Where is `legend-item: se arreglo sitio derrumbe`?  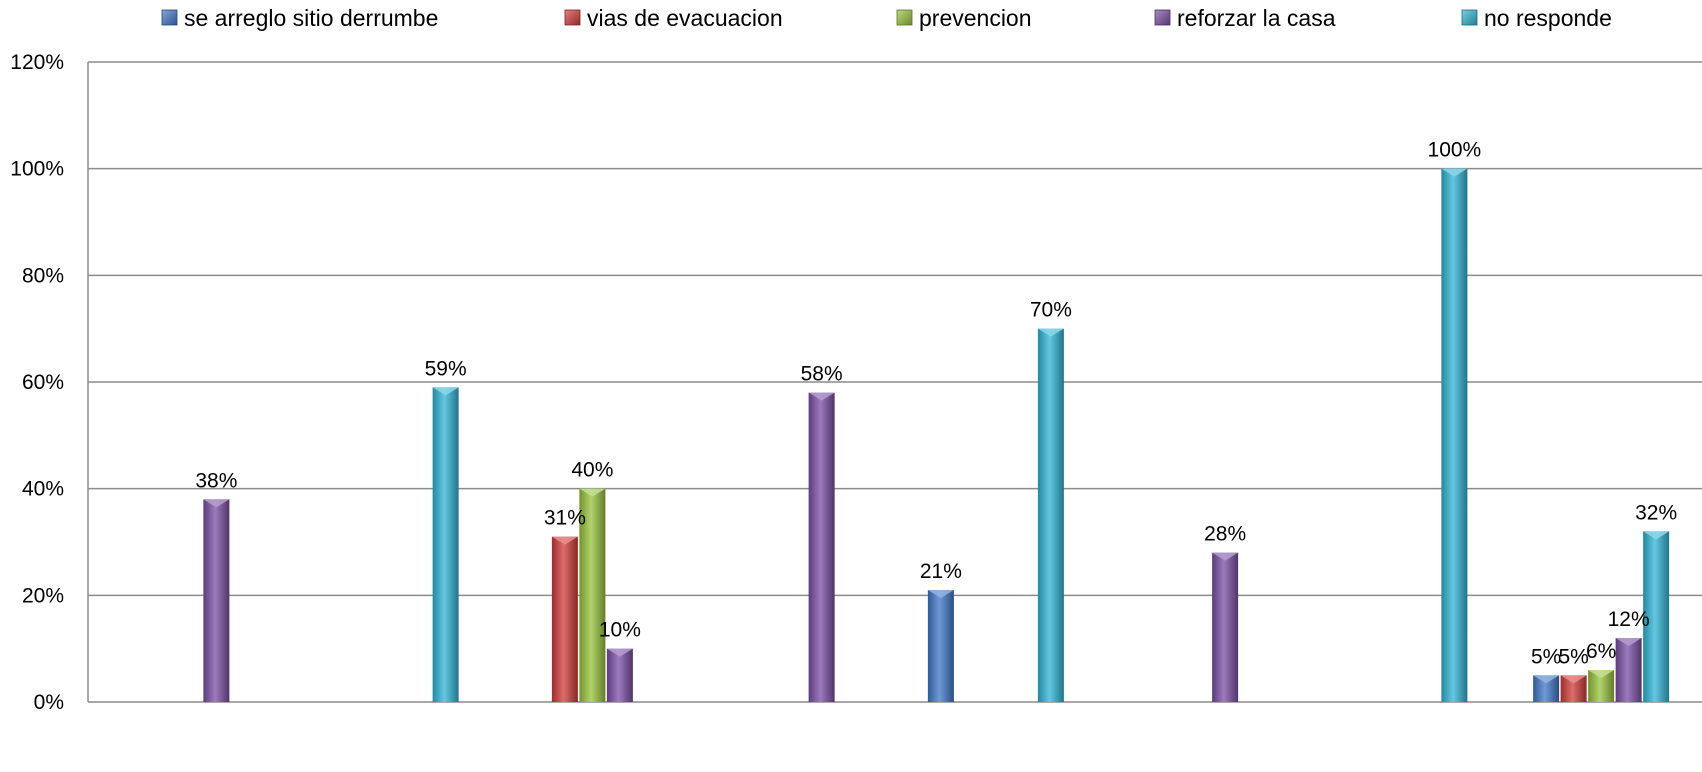 legend-item: se arreglo sitio derrumbe is located at coordinates (299, 18).